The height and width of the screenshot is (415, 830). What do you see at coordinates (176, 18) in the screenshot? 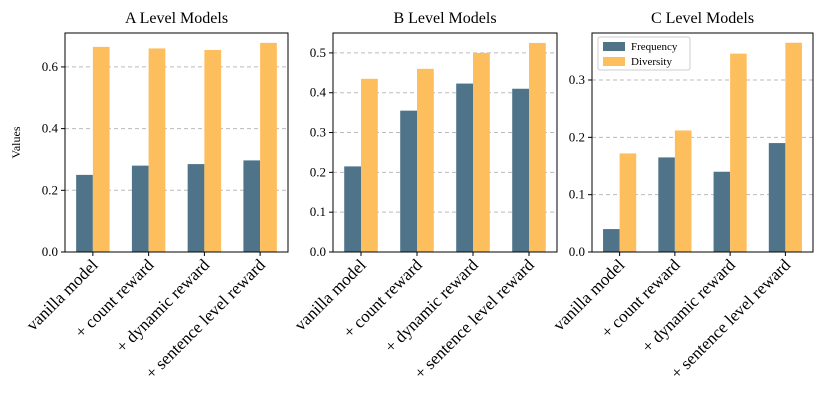
I see `chart-title: A Level Models` at bounding box center [176, 18].